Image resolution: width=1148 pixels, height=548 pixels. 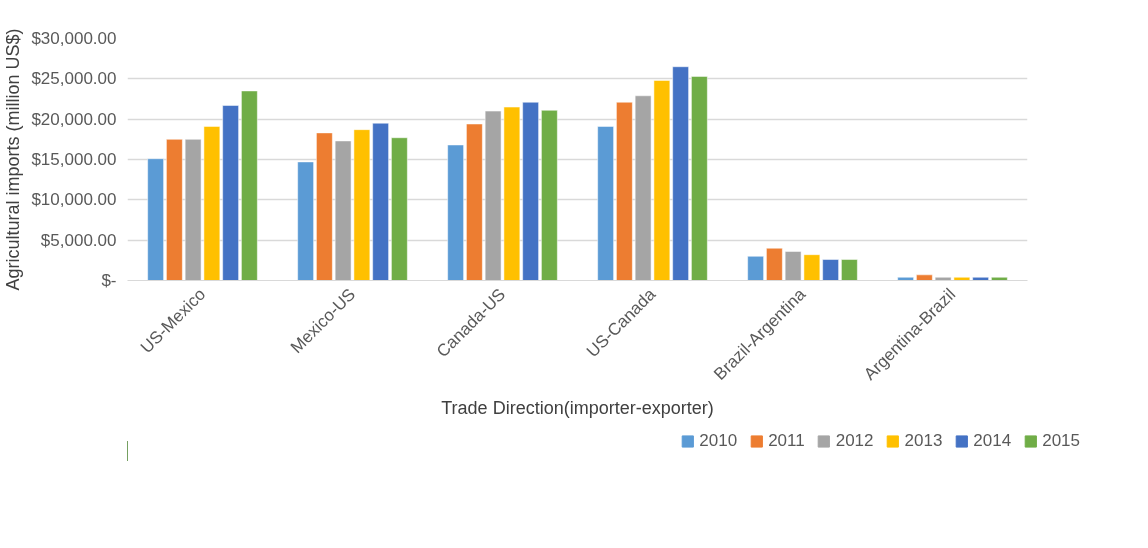 I want to click on y-tick-label: $-, so click(x=109, y=280).